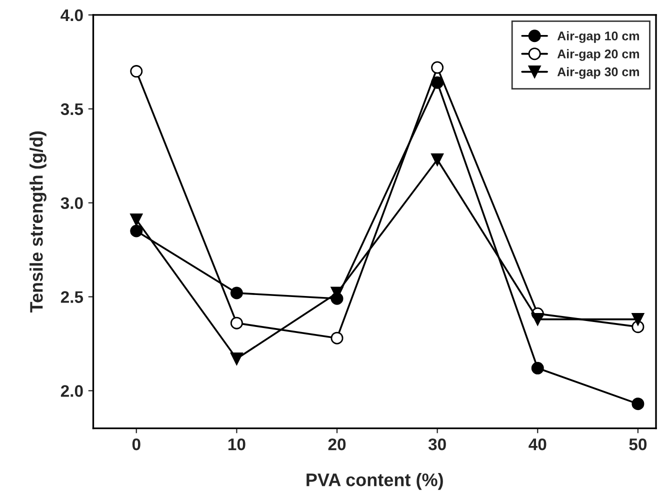 The image size is (666, 498). What do you see at coordinates (136, 444) in the screenshot?
I see `x-tick-label: 0` at bounding box center [136, 444].